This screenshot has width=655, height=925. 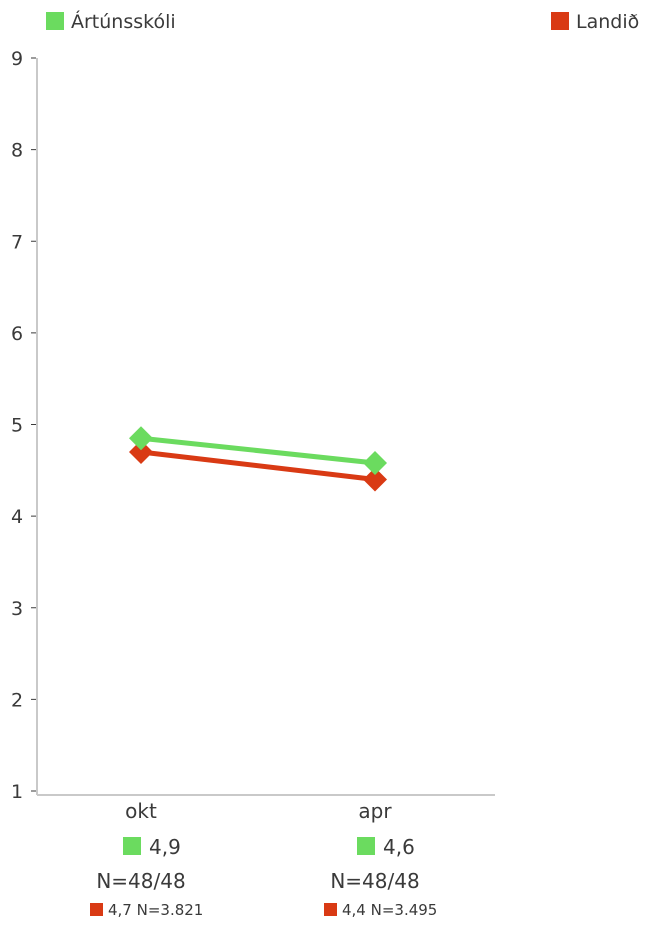 What do you see at coordinates (17, 334) in the screenshot?
I see `y-tick-label-5: 6` at bounding box center [17, 334].